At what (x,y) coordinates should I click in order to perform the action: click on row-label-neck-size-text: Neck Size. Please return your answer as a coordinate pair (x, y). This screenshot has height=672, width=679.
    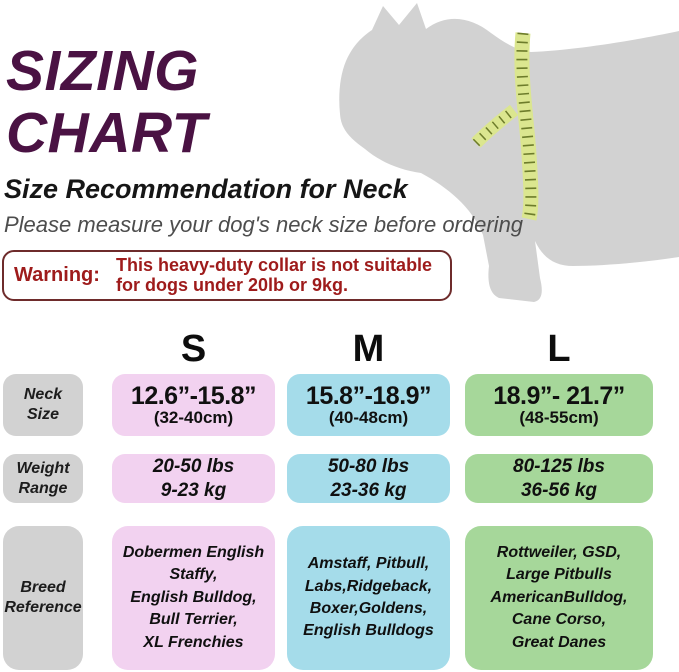
    Looking at the image, I should click on (43, 404).